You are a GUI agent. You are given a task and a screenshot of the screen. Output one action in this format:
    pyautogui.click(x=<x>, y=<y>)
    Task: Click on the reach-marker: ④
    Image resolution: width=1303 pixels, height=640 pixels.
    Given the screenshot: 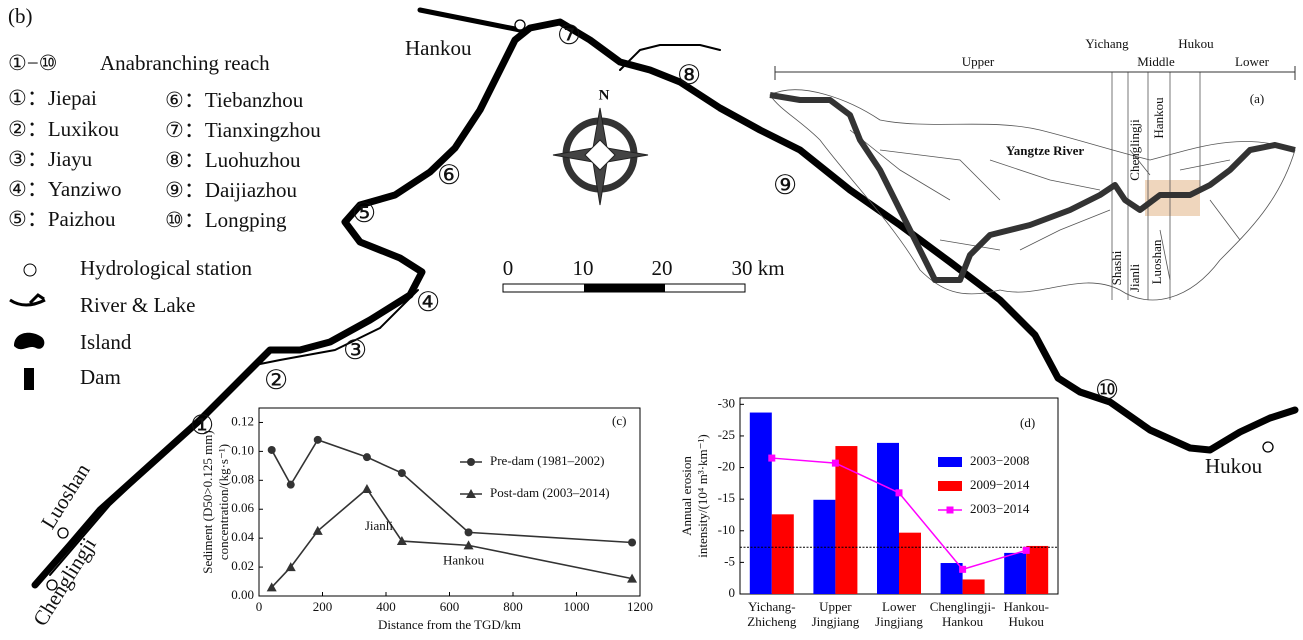 What is the action you would take?
    pyautogui.click(x=428, y=302)
    